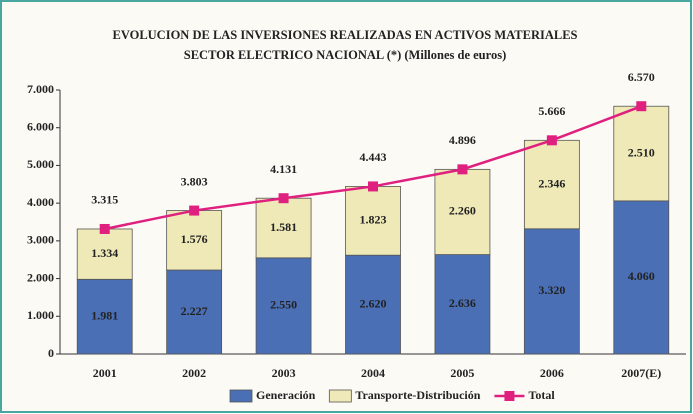 Image resolution: width=693 pixels, height=414 pixels. Describe the element at coordinates (286, 395) in the screenshot. I see `legend-label: Generación` at that location.